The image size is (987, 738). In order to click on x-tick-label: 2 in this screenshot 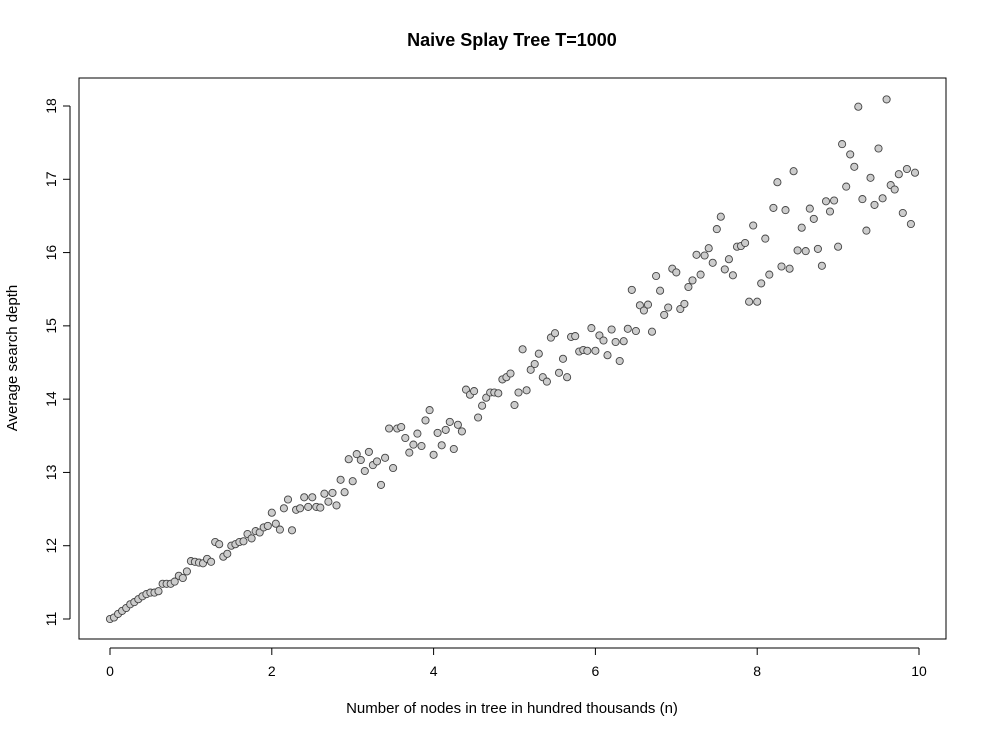, I will do `click(272, 671)`.